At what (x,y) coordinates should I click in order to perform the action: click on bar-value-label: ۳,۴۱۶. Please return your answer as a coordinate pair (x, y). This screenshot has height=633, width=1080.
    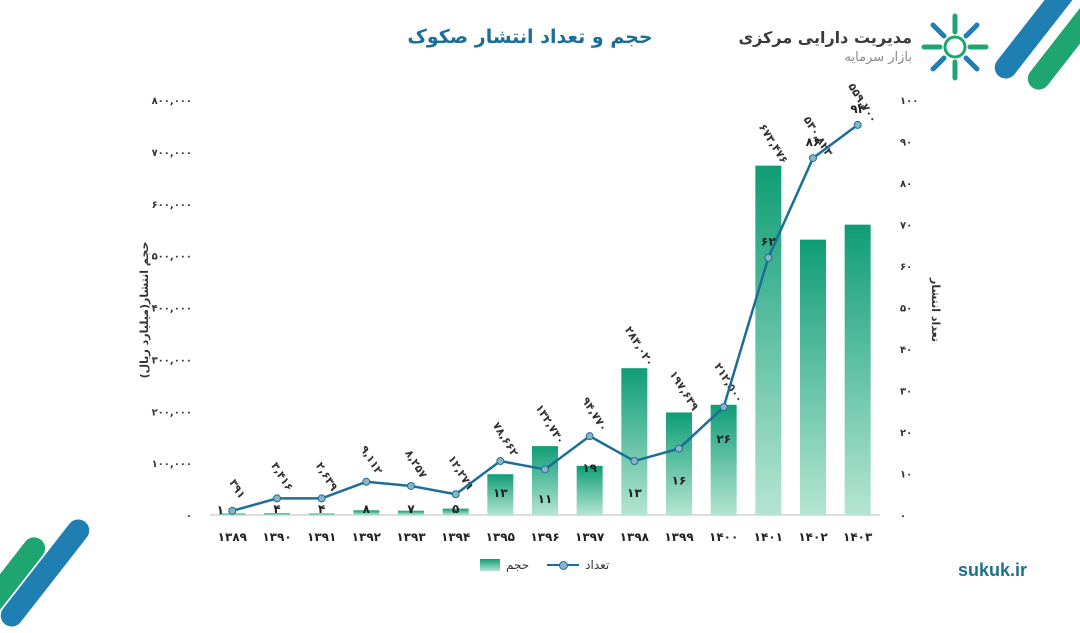
    Looking at the image, I should click on (281, 476).